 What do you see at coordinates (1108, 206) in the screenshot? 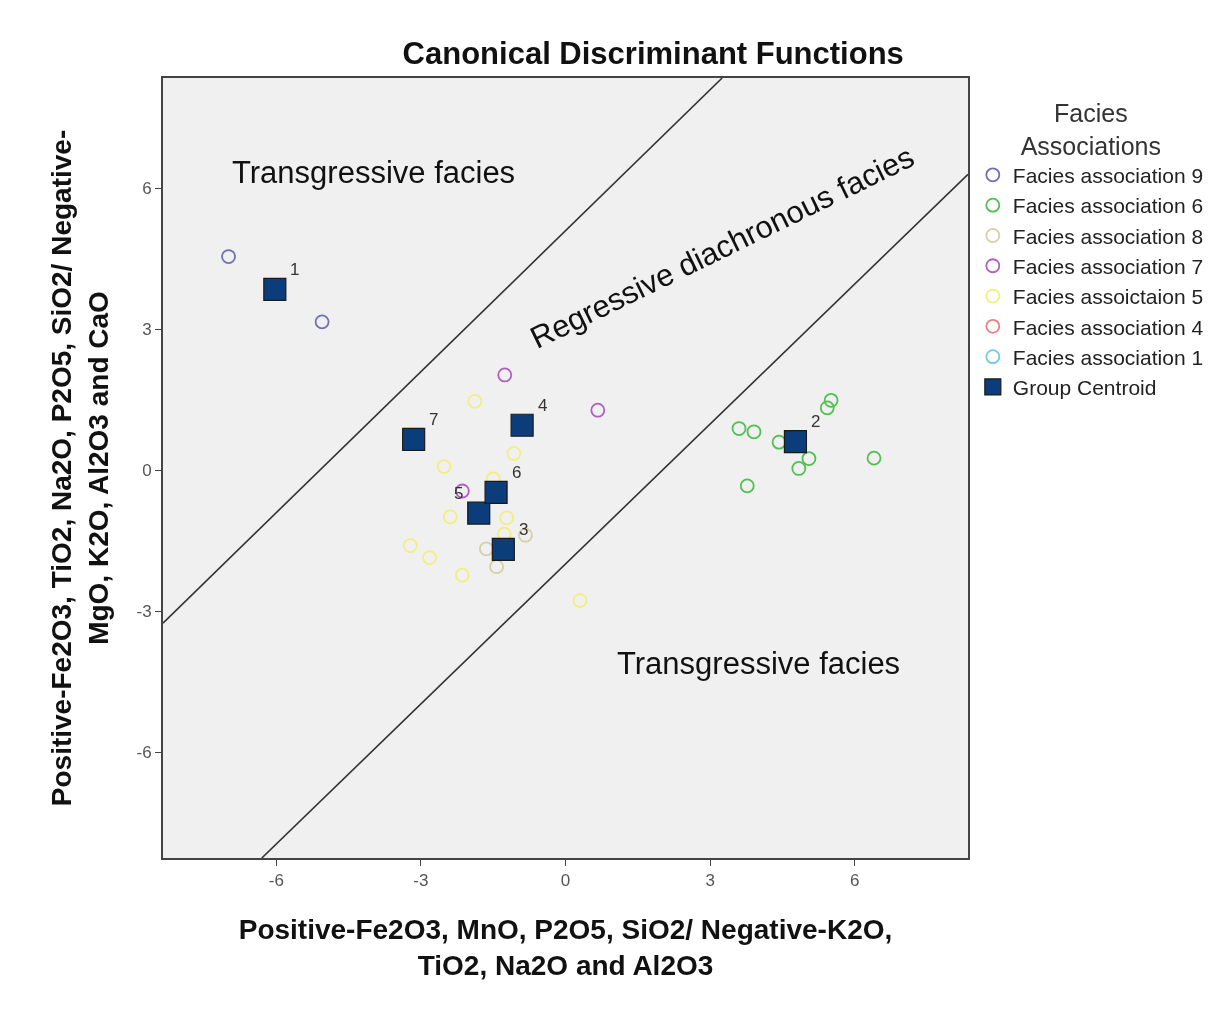
I see `legend-label: Facies association 6` at bounding box center [1108, 206].